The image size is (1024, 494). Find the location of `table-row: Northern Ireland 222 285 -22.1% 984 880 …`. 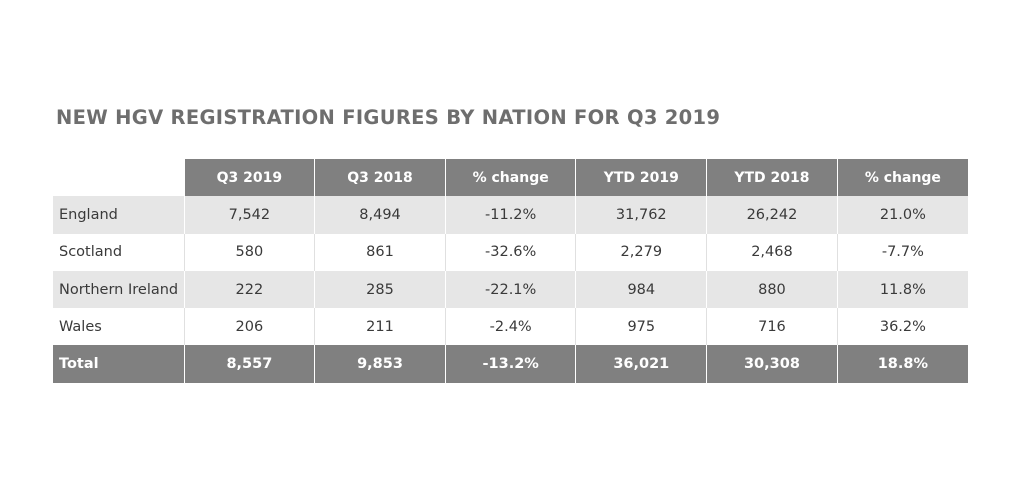

table-row: Northern Ireland 222 285 -22.1% 984 880 … is located at coordinates (510, 289).